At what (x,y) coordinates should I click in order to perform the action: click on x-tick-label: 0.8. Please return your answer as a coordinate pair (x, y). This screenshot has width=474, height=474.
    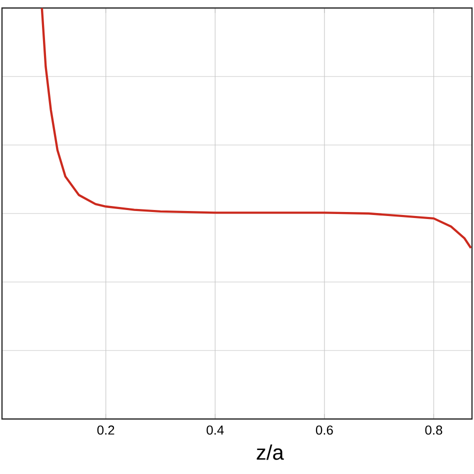
    Looking at the image, I should click on (433, 430).